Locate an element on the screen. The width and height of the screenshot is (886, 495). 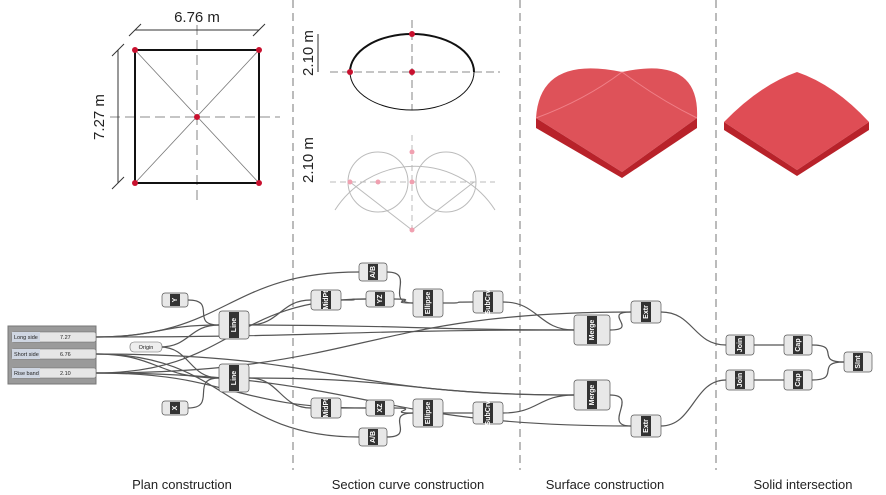
component-label: X is located at coordinates (175, 407).